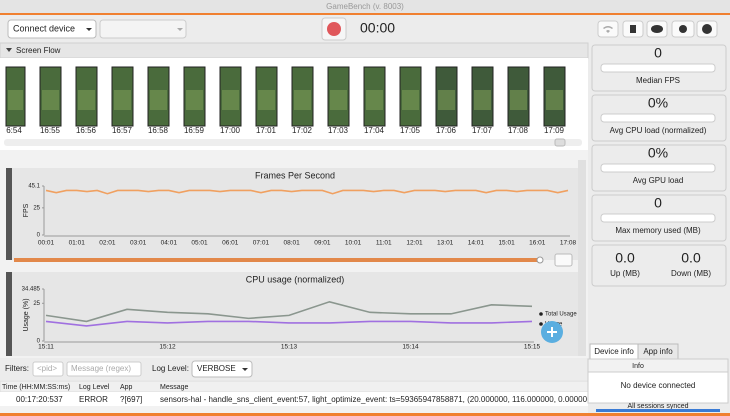 This screenshot has height=416, width=730. I want to click on log-column: App, so click(126, 387).